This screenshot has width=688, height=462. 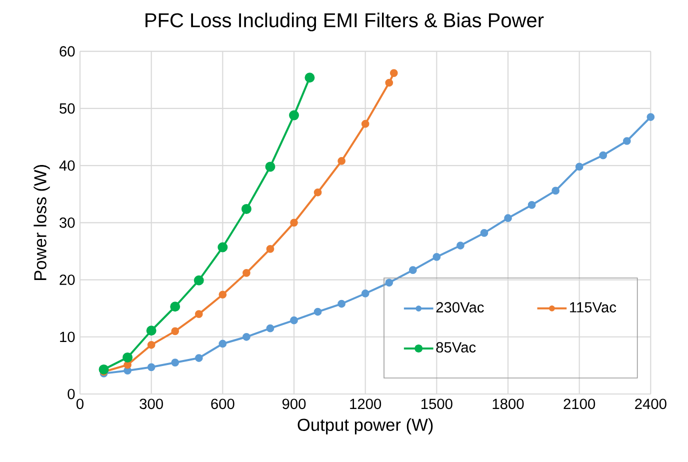 What do you see at coordinates (67, 222) in the screenshot?
I see `y-tick-label: 30` at bounding box center [67, 222].